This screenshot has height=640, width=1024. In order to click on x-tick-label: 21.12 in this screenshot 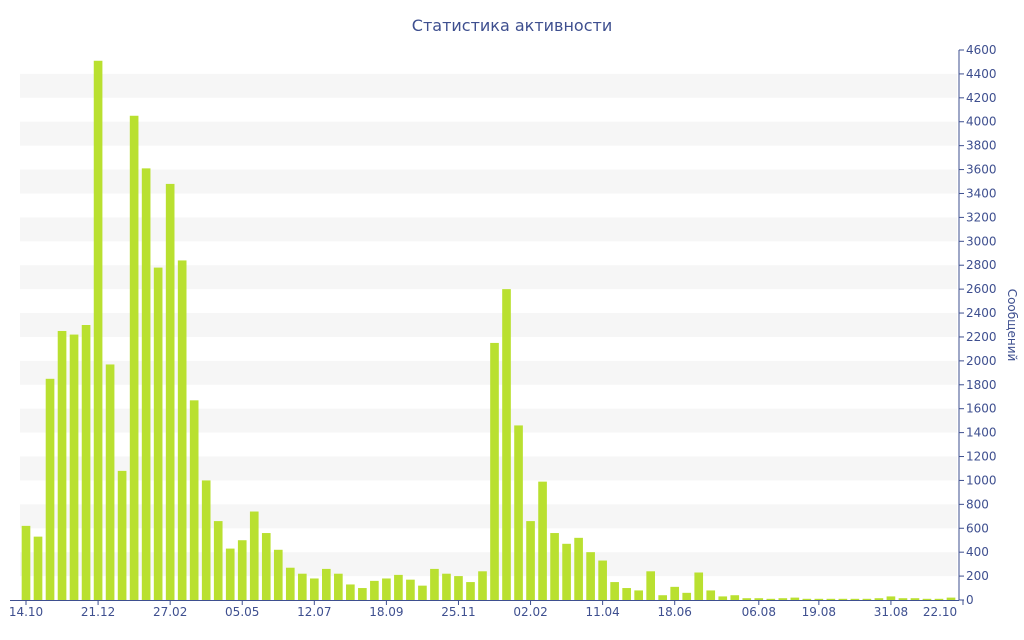, I will do `click(98, 612)`.